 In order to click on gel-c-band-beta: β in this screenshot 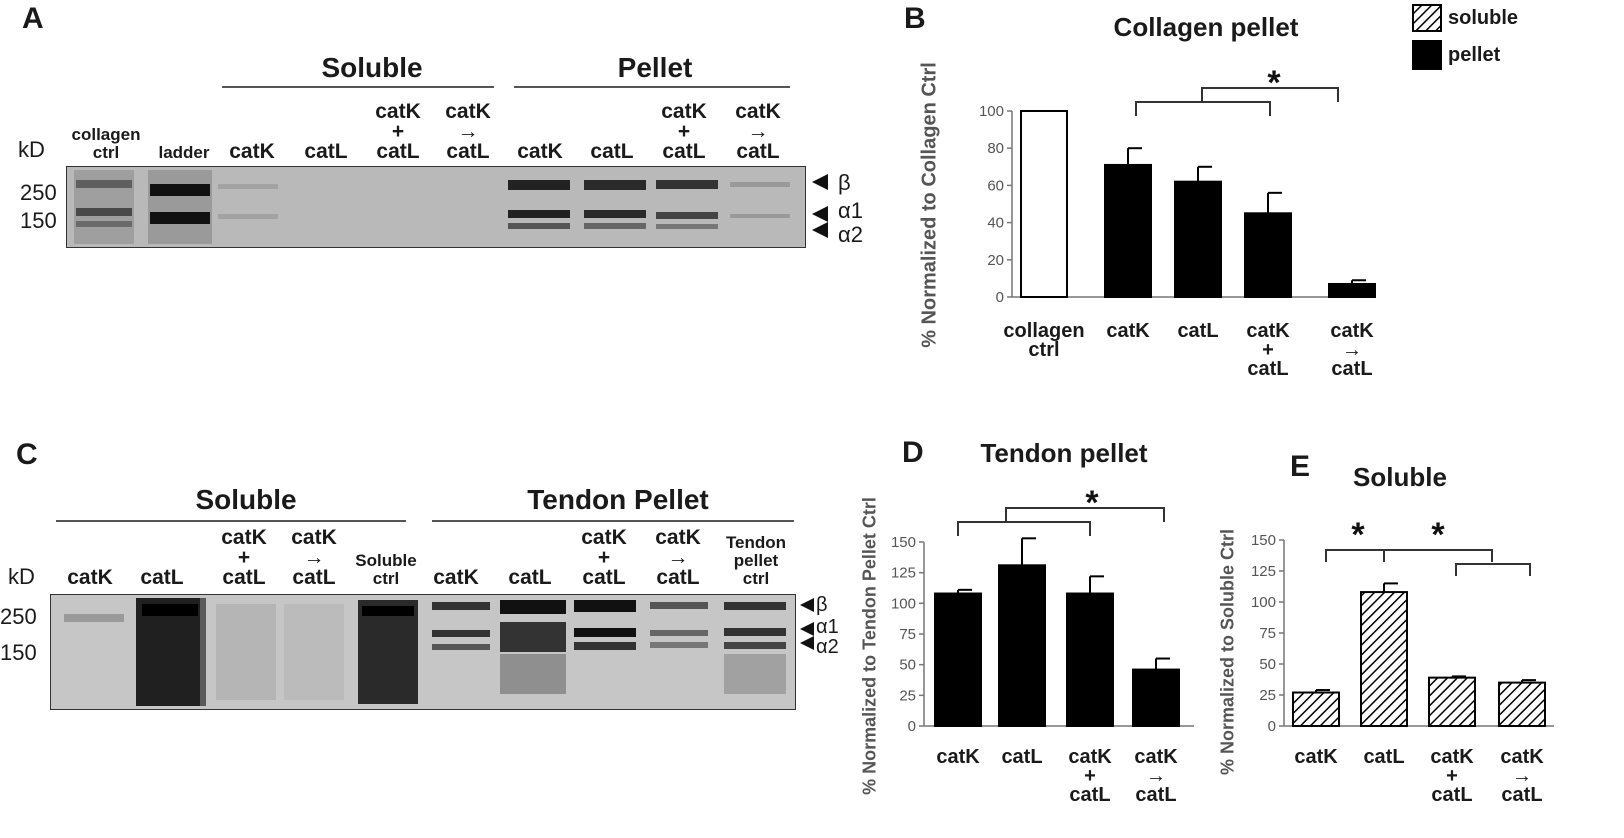, I will do `click(822, 605)`.